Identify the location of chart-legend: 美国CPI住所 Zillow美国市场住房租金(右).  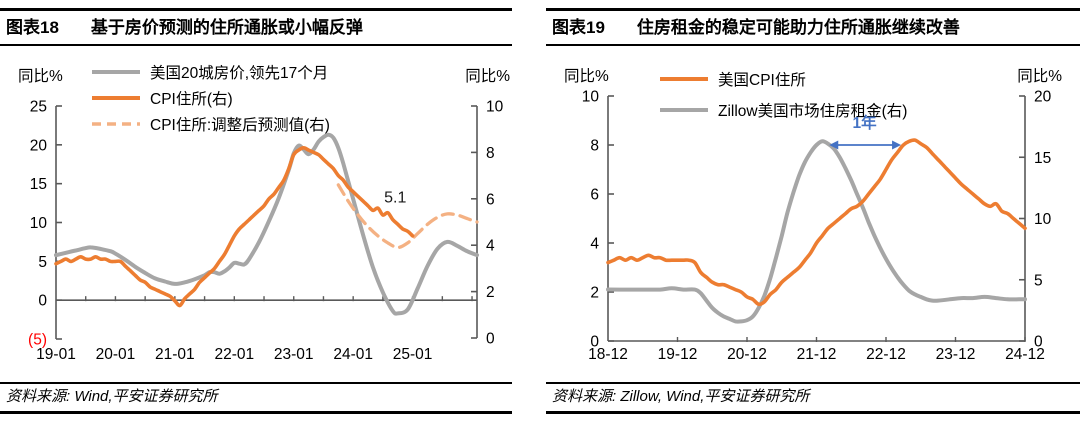
(782, 94).